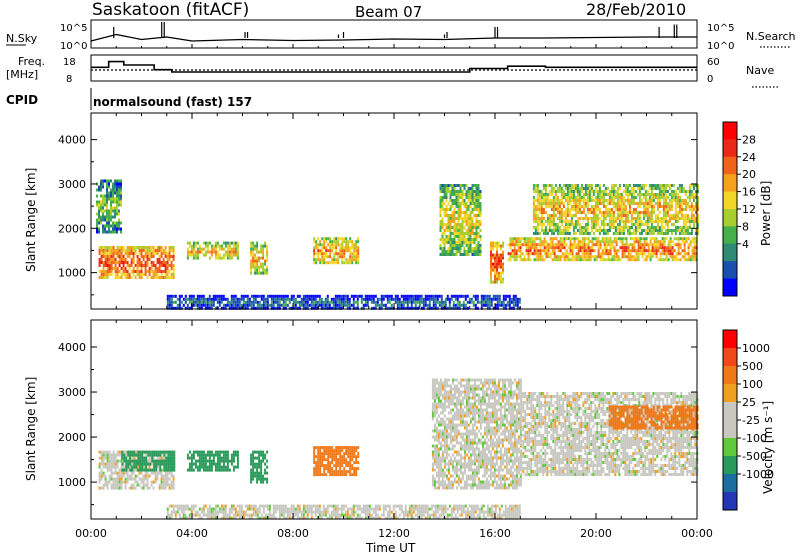  What do you see at coordinates (170, 10) in the screenshot?
I see `station-title: Saskatoon (fitACF)` at bounding box center [170, 10].